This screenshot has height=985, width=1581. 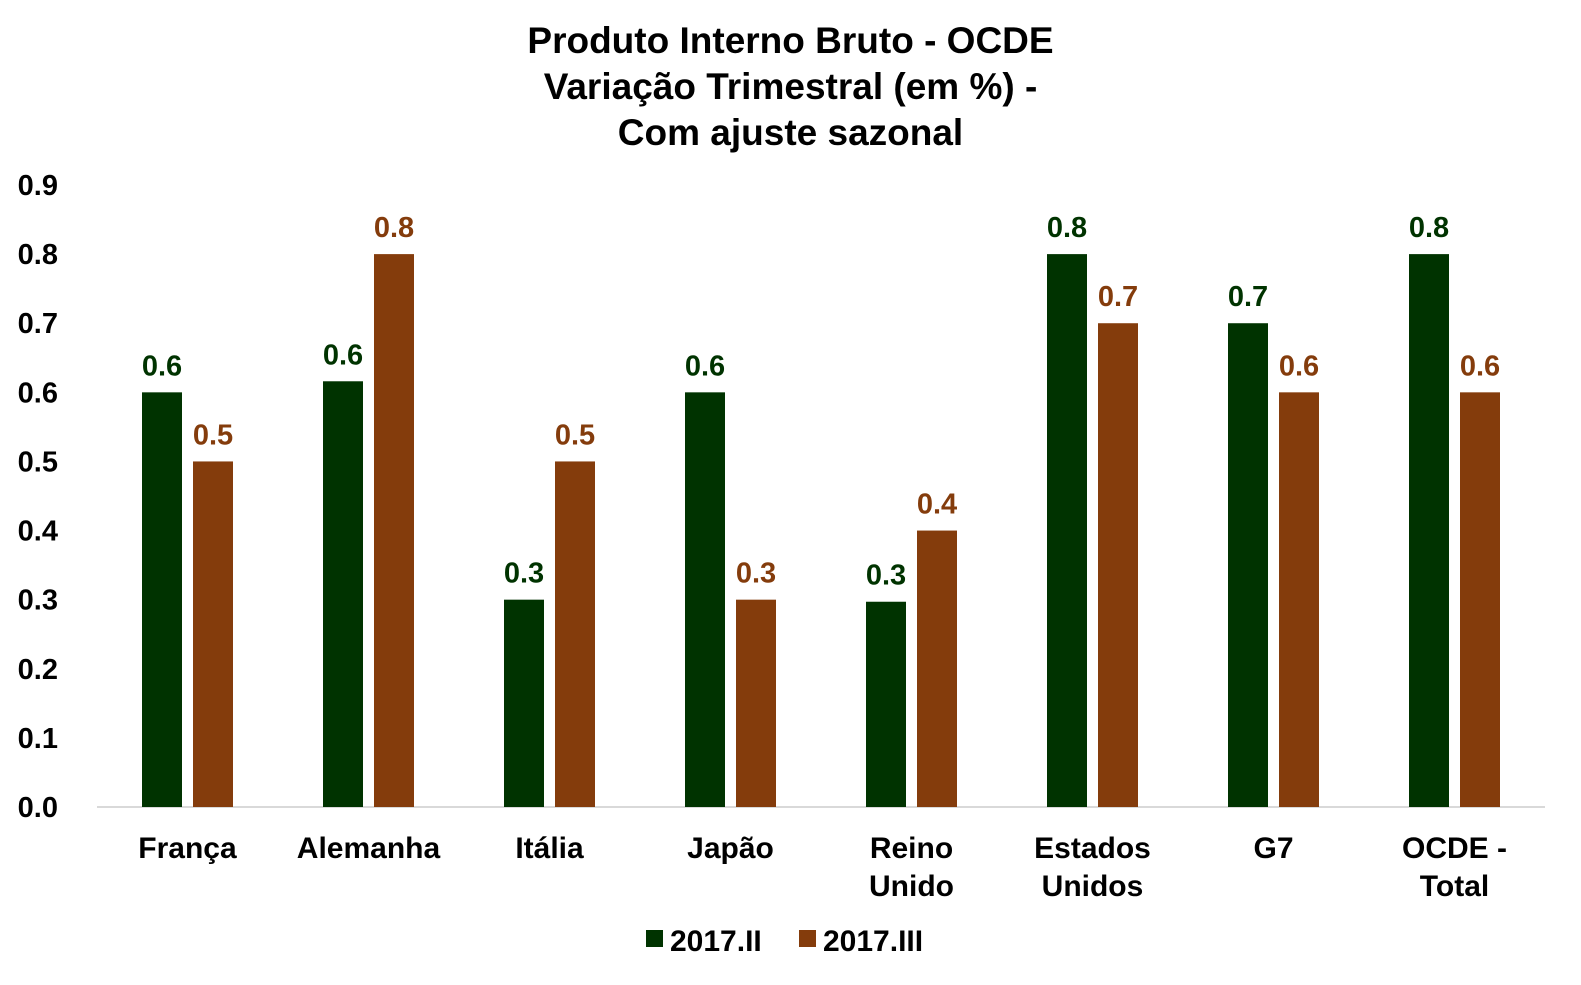 What do you see at coordinates (38, 186) in the screenshot?
I see `y-tick-label: 0.9` at bounding box center [38, 186].